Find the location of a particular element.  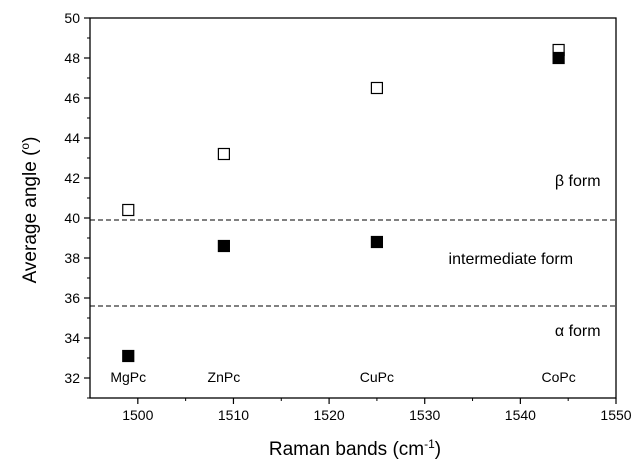

y-tick-label: 36 is located at coordinates (72, 298).